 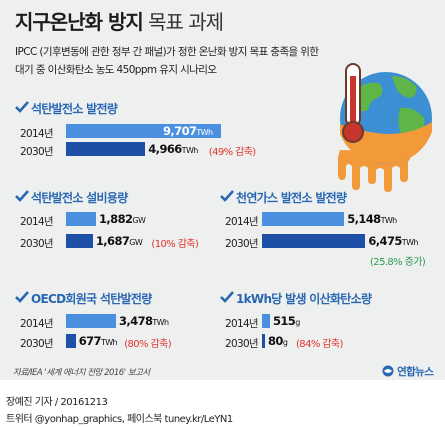 What do you see at coordinates (91, 299) in the screenshot?
I see `chart-title: OECD회원국 석탄발전량` at bounding box center [91, 299].